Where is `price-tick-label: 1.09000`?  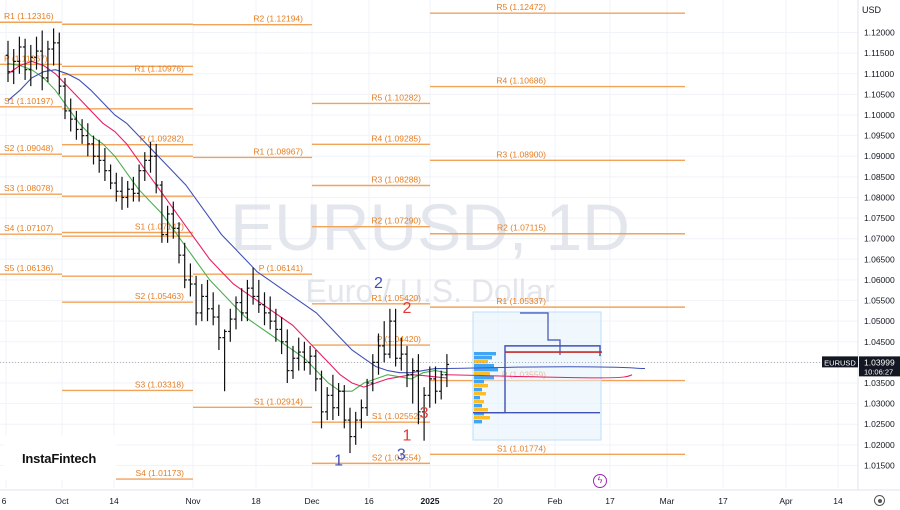 price-tick-label: 1.09000 is located at coordinates (879, 156).